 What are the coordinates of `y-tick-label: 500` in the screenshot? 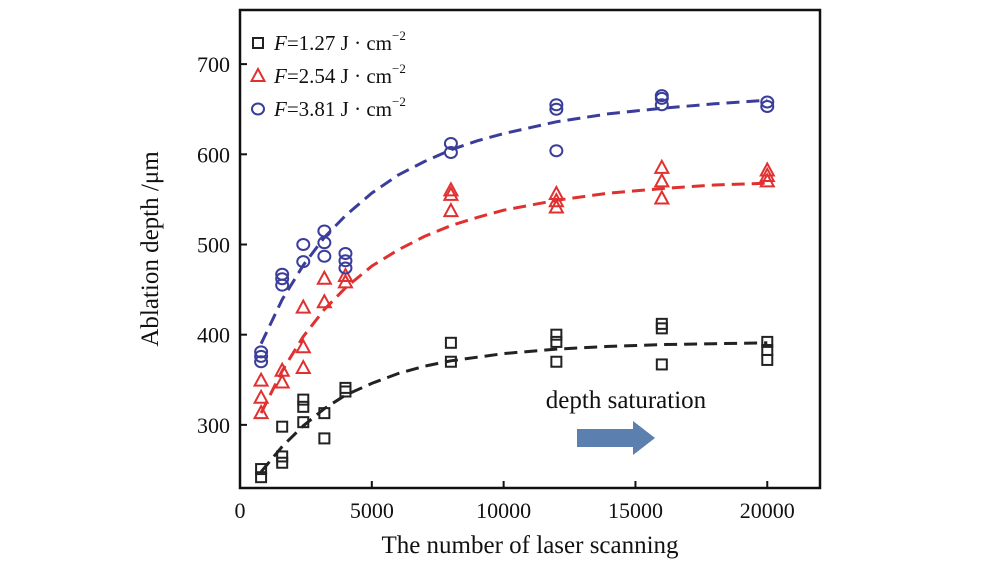 It's located at (213, 244).